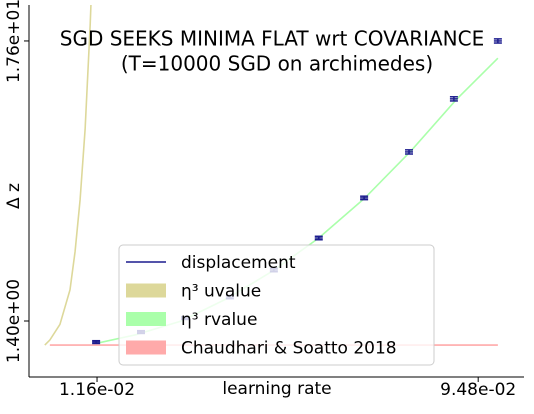 The height and width of the screenshot is (414, 534). I want to click on y-axis-label: Δ z, so click(14, 196).